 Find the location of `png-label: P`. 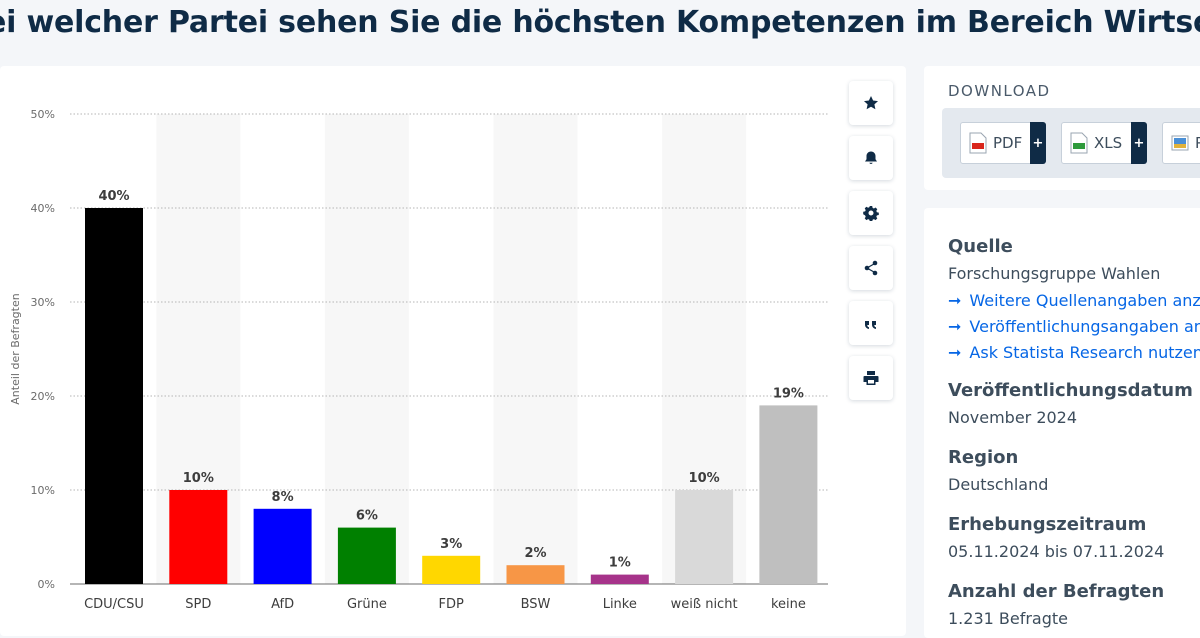

png-label: P is located at coordinates (1197, 143).